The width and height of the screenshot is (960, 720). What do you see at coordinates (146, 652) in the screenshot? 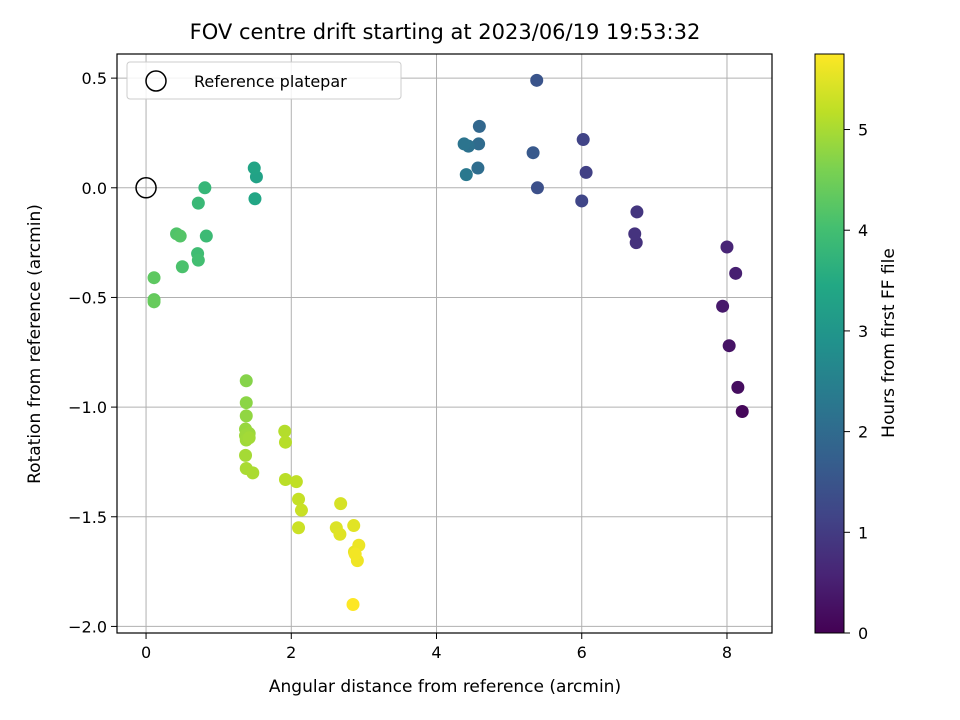
I see `x-tick-label: 0` at bounding box center [146, 652].